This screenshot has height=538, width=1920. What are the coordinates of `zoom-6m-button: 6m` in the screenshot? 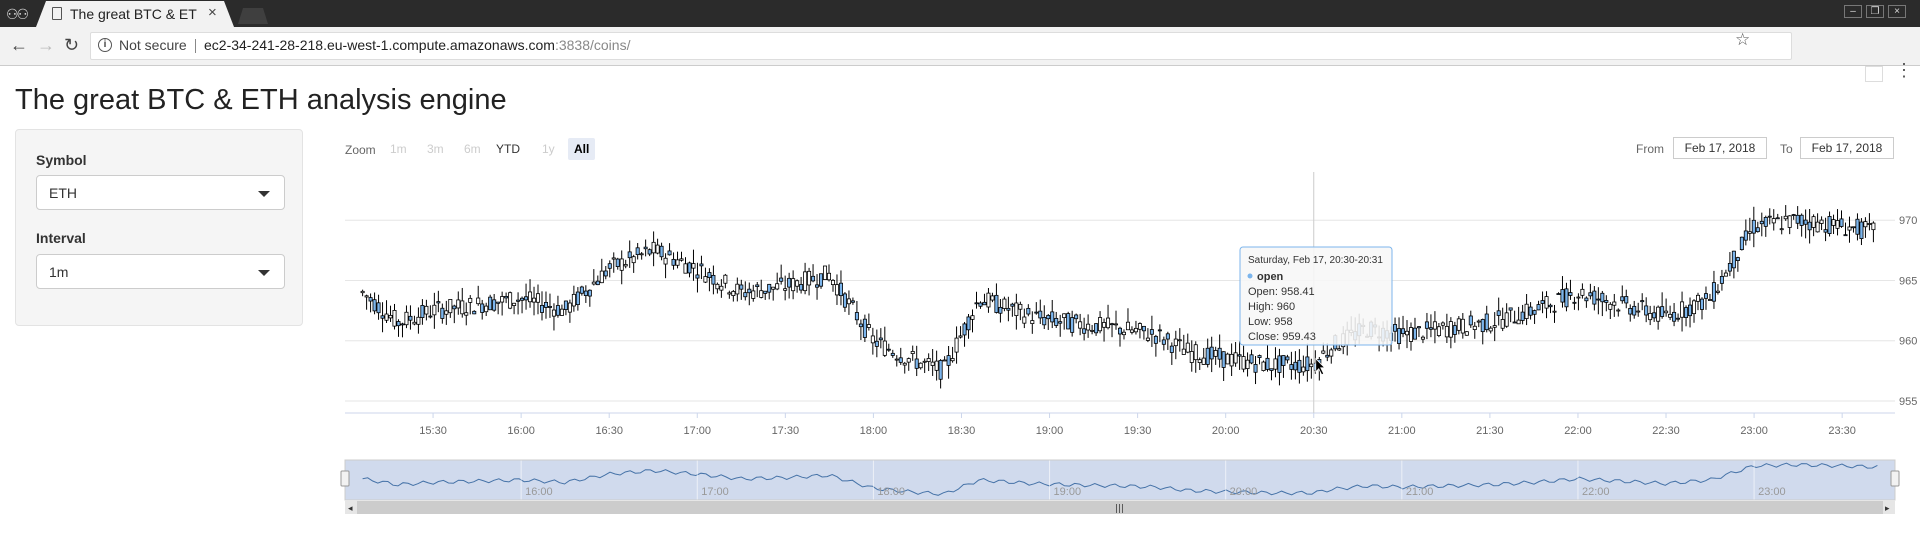 It's located at (472, 149).